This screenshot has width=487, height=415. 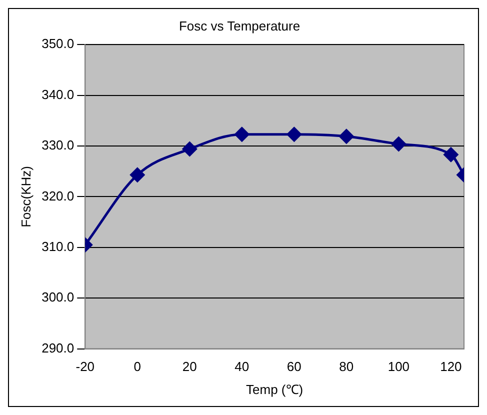 I want to click on x-tick-label: 20, so click(x=189, y=366).